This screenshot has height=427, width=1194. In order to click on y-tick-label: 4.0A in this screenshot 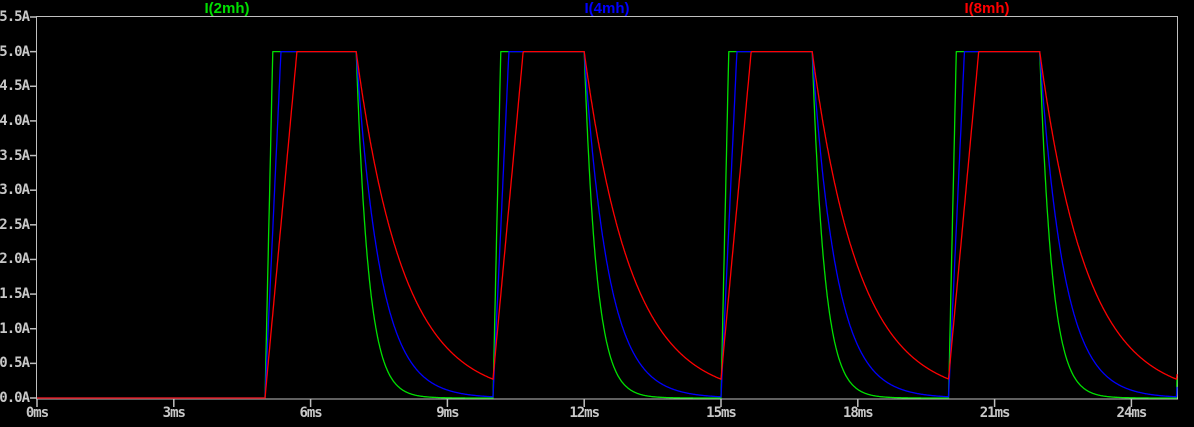, I will do `click(15, 120)`.